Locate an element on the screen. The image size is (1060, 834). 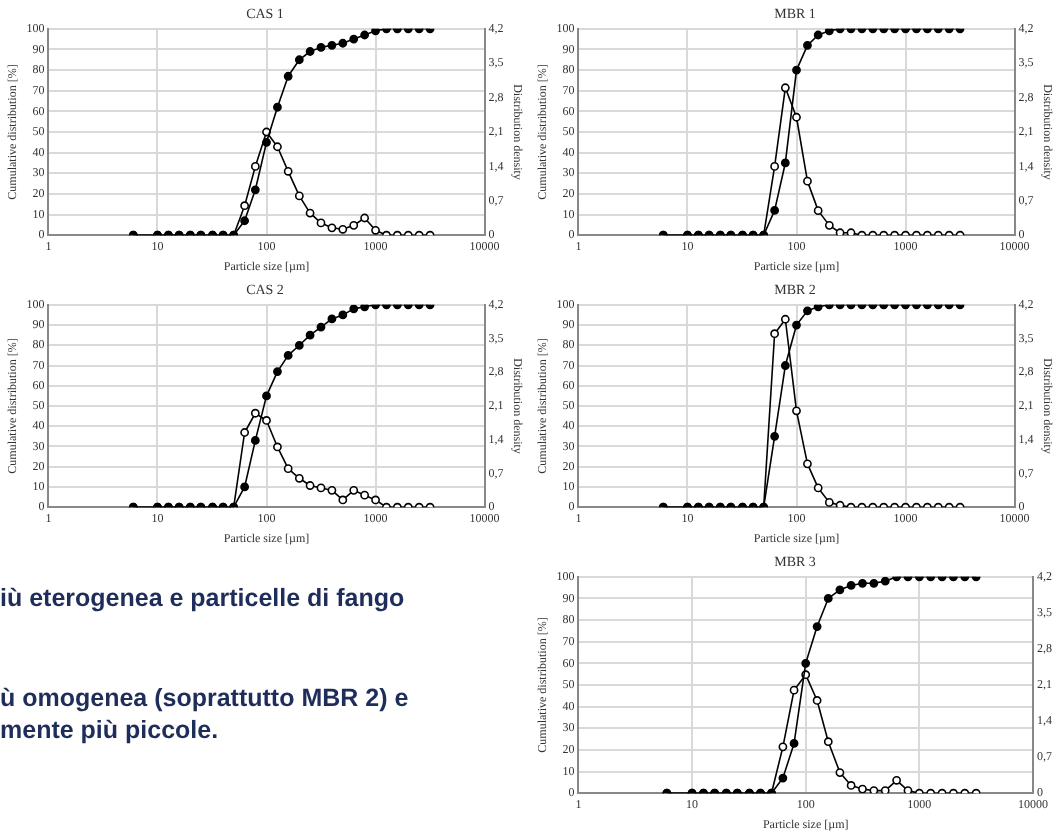
text: iù eterogenea e particelle di fango is located at coordinates (203, 598).